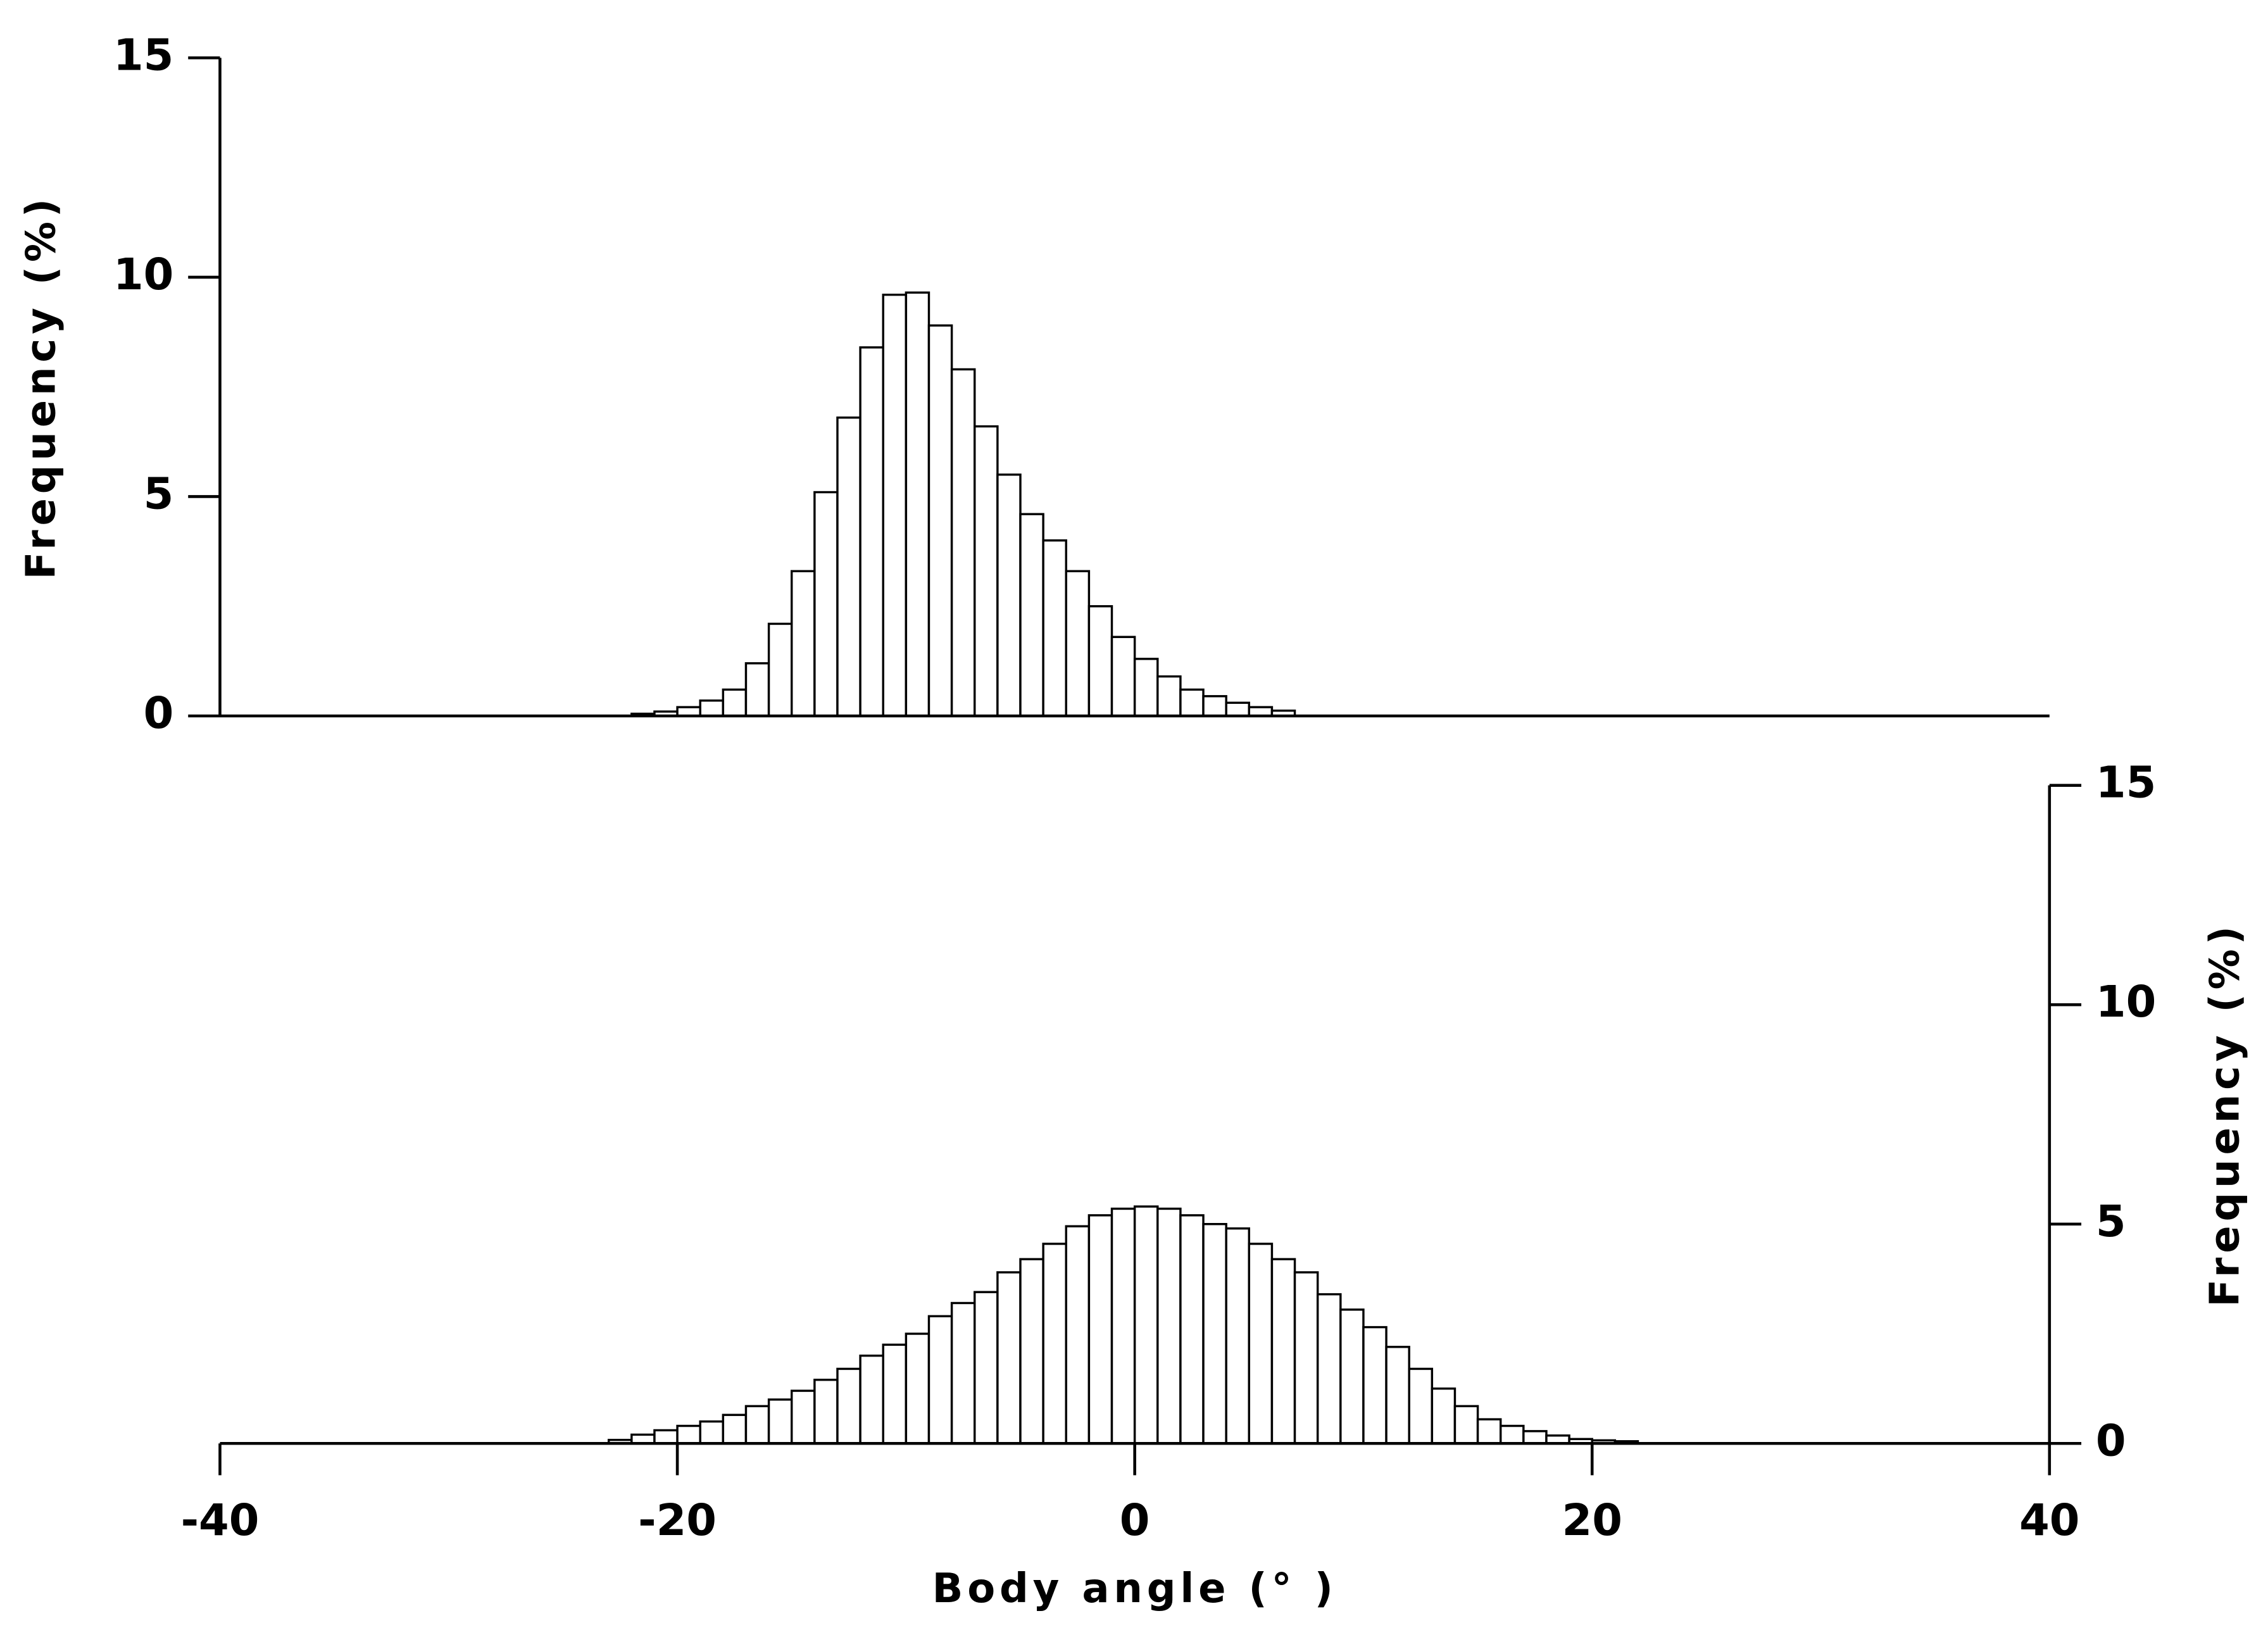 The image size is (2268, 1630). I want to click on x-tick-label: 0, so click(1135, 1521).